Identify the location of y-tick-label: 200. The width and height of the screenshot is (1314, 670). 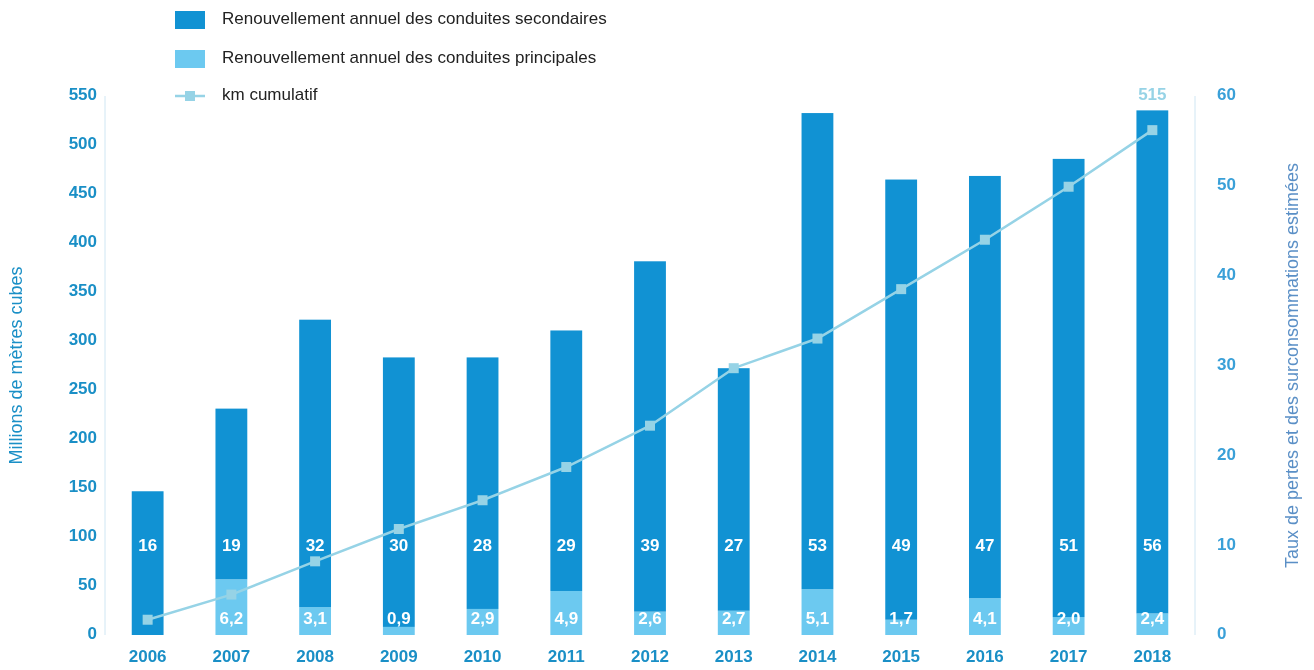
(82, 438).